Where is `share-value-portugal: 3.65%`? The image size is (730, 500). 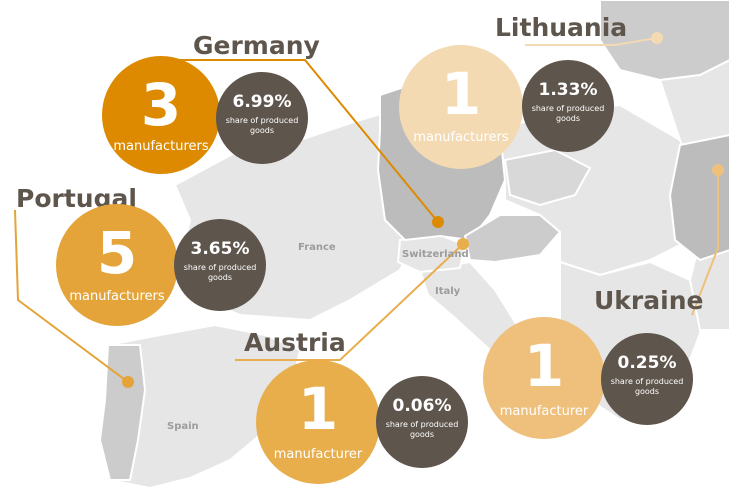
share-value-portugal: 3.65% is located at coordinates (220, 249).